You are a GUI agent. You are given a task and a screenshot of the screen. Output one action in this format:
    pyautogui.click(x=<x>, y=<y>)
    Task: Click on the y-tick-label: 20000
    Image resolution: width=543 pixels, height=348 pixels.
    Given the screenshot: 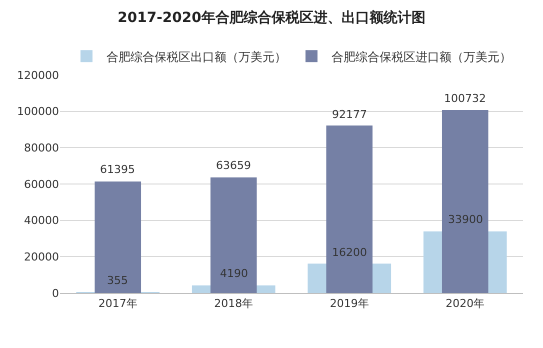 What is the action you would take?
    pyautogui.click(x=41, y=257)
    